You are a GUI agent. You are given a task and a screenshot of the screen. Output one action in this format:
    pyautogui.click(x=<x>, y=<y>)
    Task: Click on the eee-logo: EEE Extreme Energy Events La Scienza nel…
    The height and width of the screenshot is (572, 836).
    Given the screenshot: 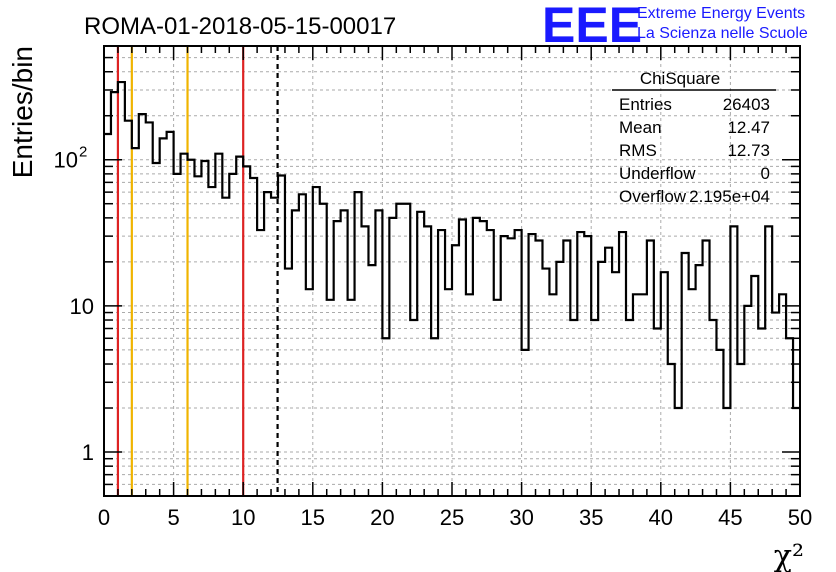 What is the action you would take?
    pyautogui.click(x=675, y=26)
    